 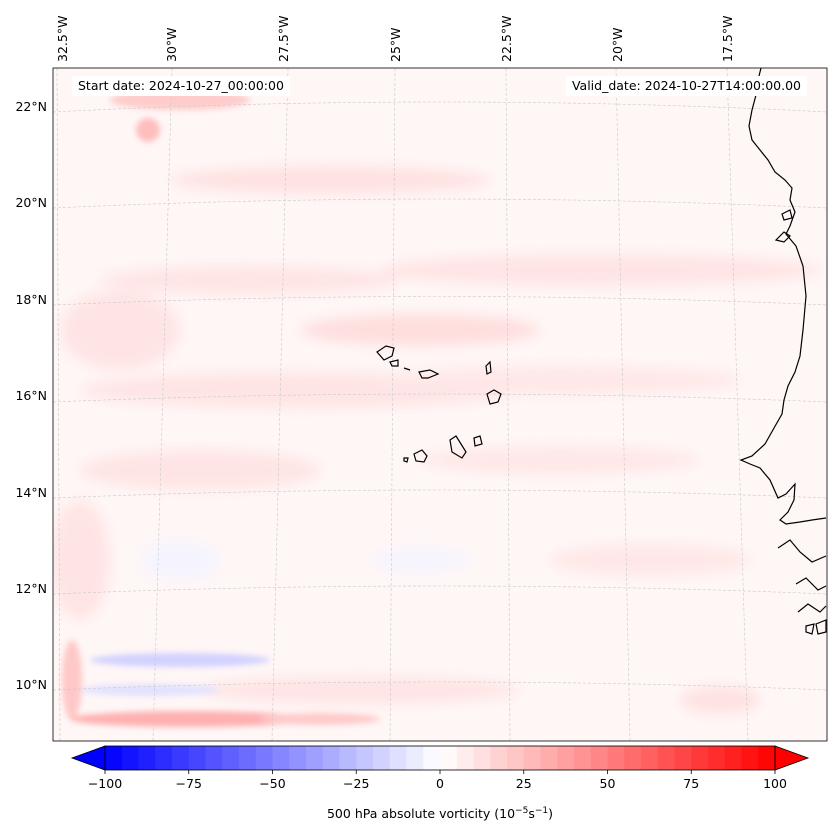 I want to click on lat-label: 22°N, so click(x=31, y=106).